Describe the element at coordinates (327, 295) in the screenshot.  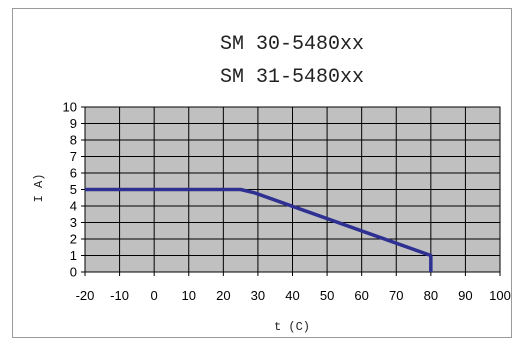
I see `x-tick-label: 50` at that location.